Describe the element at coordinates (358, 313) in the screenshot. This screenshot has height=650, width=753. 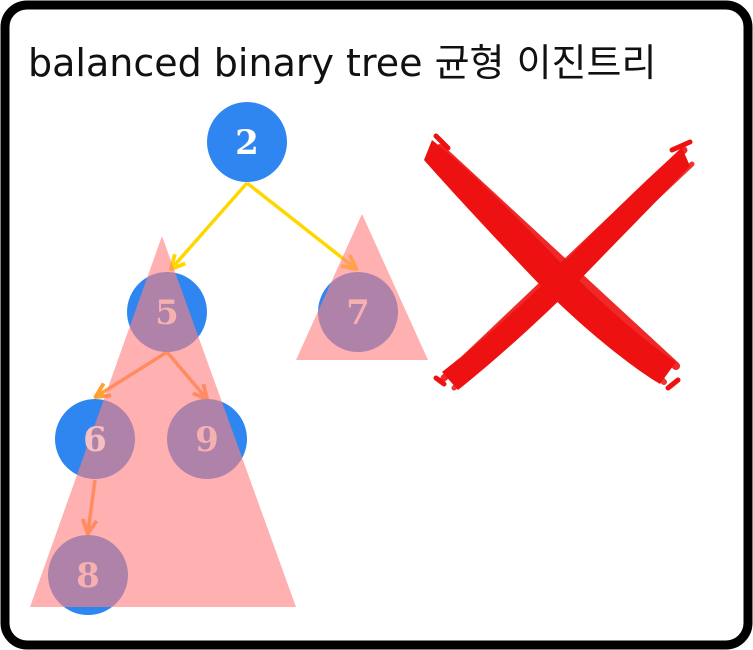
I see `node-7-label: 7` at that location.